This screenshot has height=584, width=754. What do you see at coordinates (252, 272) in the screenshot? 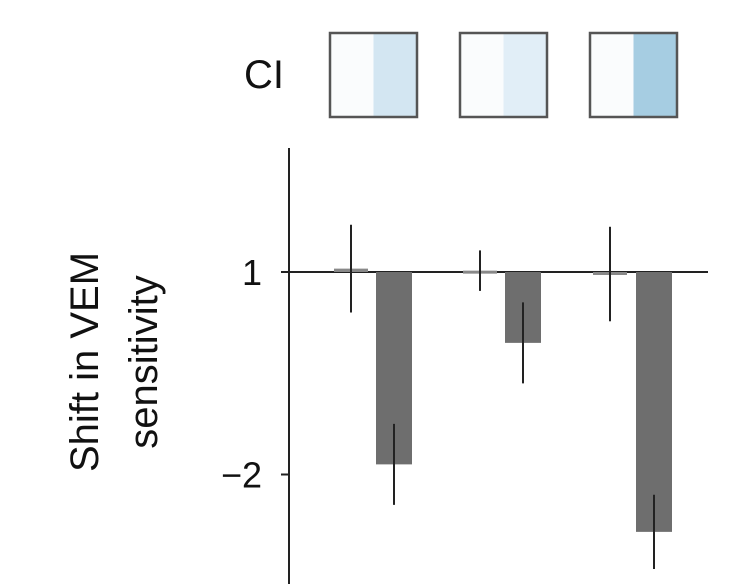
I see `y-tick-label: 1` at bounding box center [252, 272].